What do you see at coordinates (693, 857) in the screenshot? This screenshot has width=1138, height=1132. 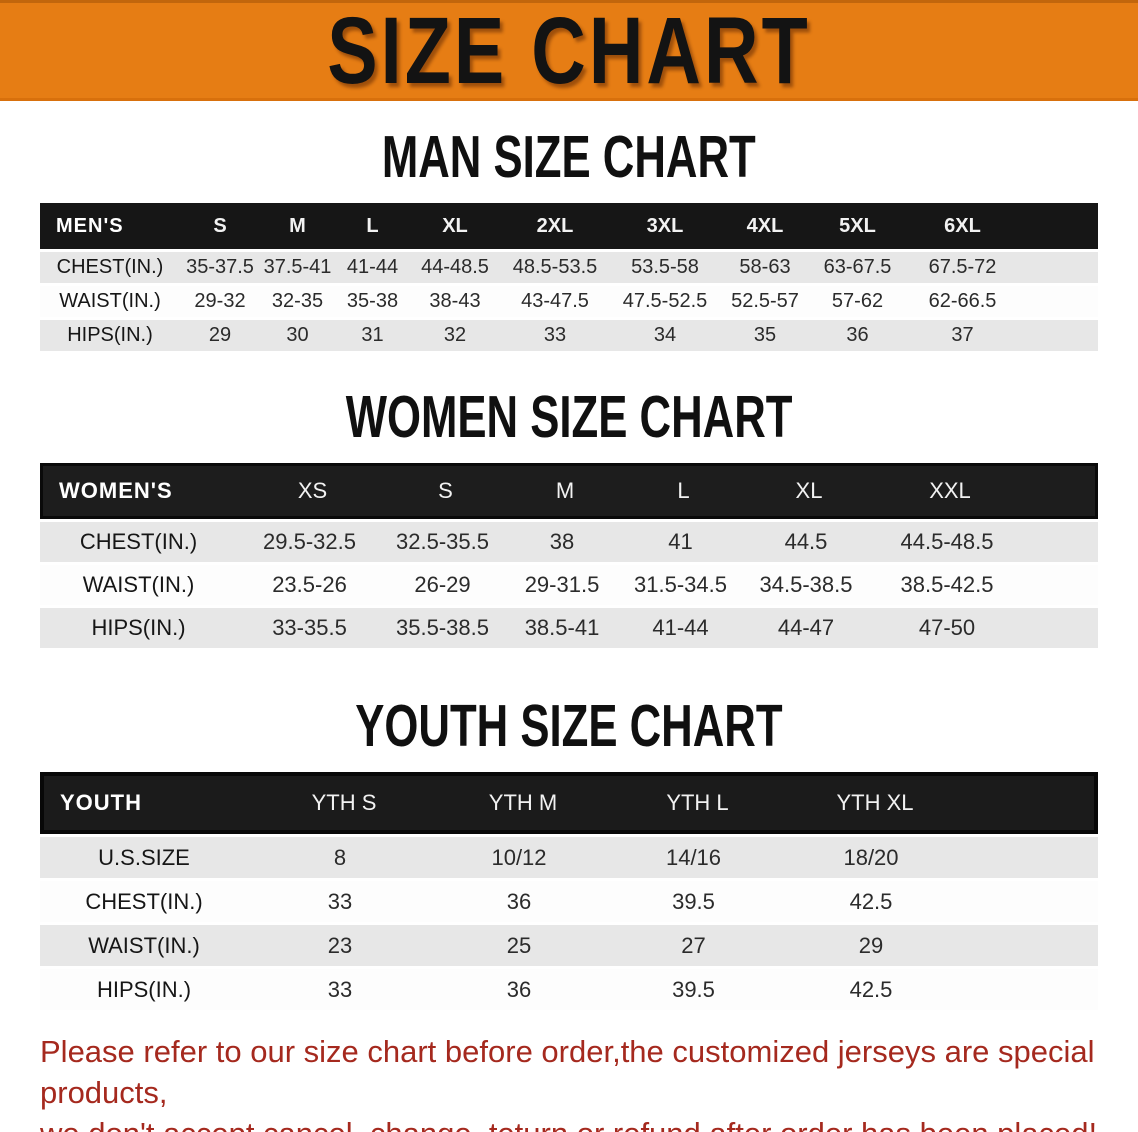 I see `table-cell: 14/16` at bounding box center [693, 857].